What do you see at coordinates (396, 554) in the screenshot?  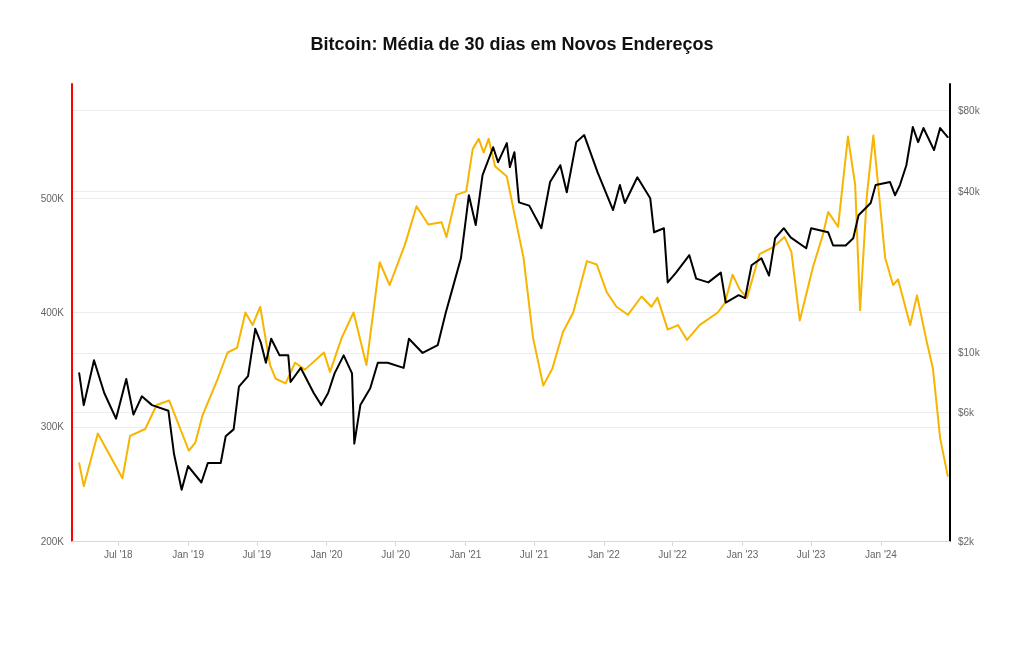 I see `x-tick-label: Jul '20` at bounding box center [396, 554].